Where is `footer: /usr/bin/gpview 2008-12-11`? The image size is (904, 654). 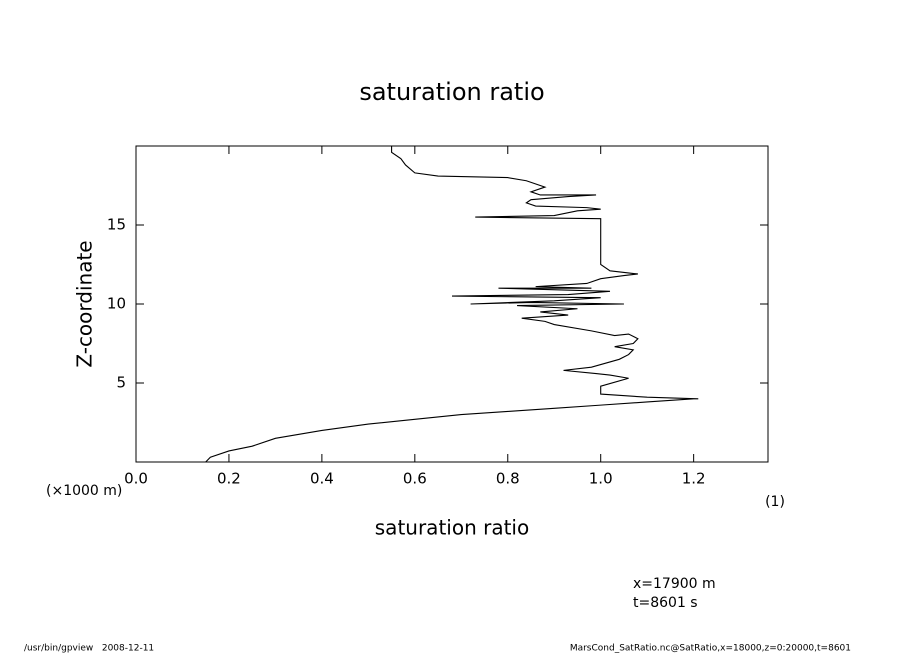 footer: /usr/bin/gpview 2008-12-11 is located at coordinates (89, 649).